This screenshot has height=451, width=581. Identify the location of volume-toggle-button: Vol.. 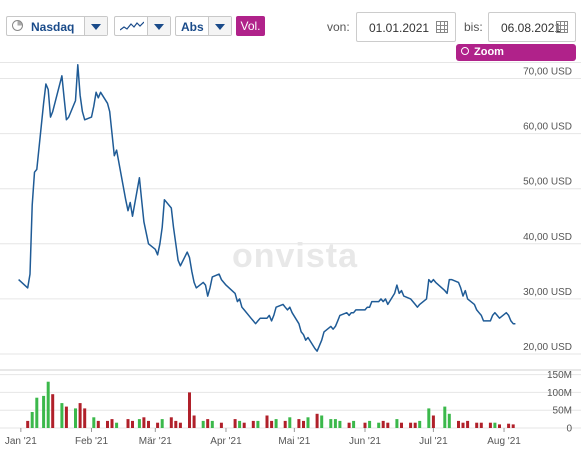
(250, 26).